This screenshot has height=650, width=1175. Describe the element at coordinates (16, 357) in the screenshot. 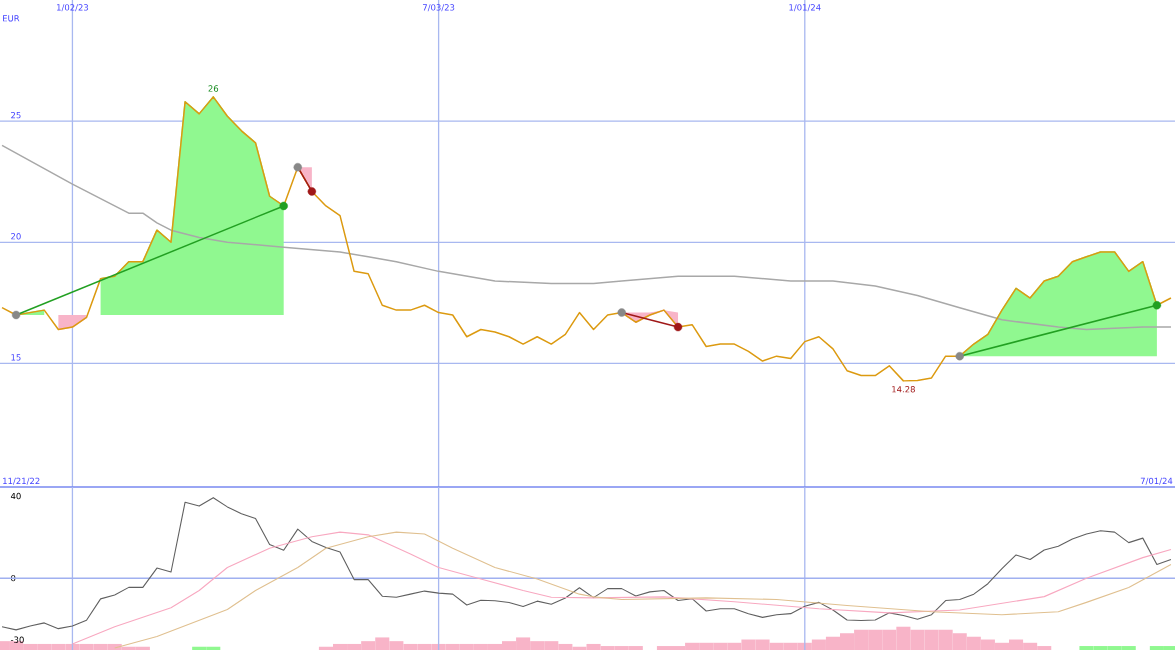

I see `y-tick-label: 15` at that location.